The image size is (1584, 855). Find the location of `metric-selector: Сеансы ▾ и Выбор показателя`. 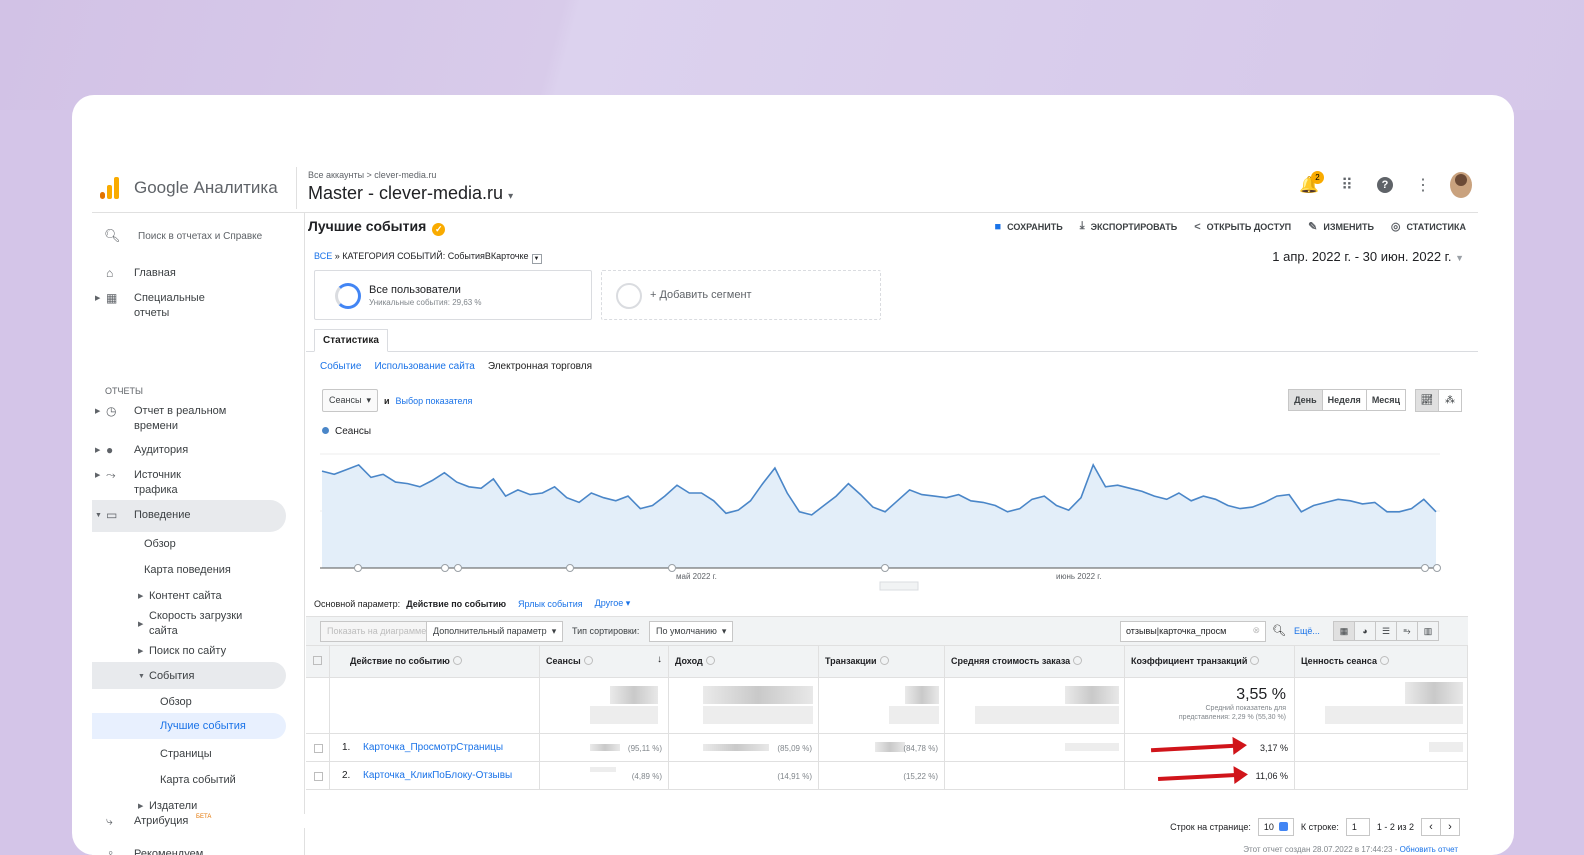

metric-selector: Сеансы ▾ и Выбор показателя is located at coordinates (397, 400).